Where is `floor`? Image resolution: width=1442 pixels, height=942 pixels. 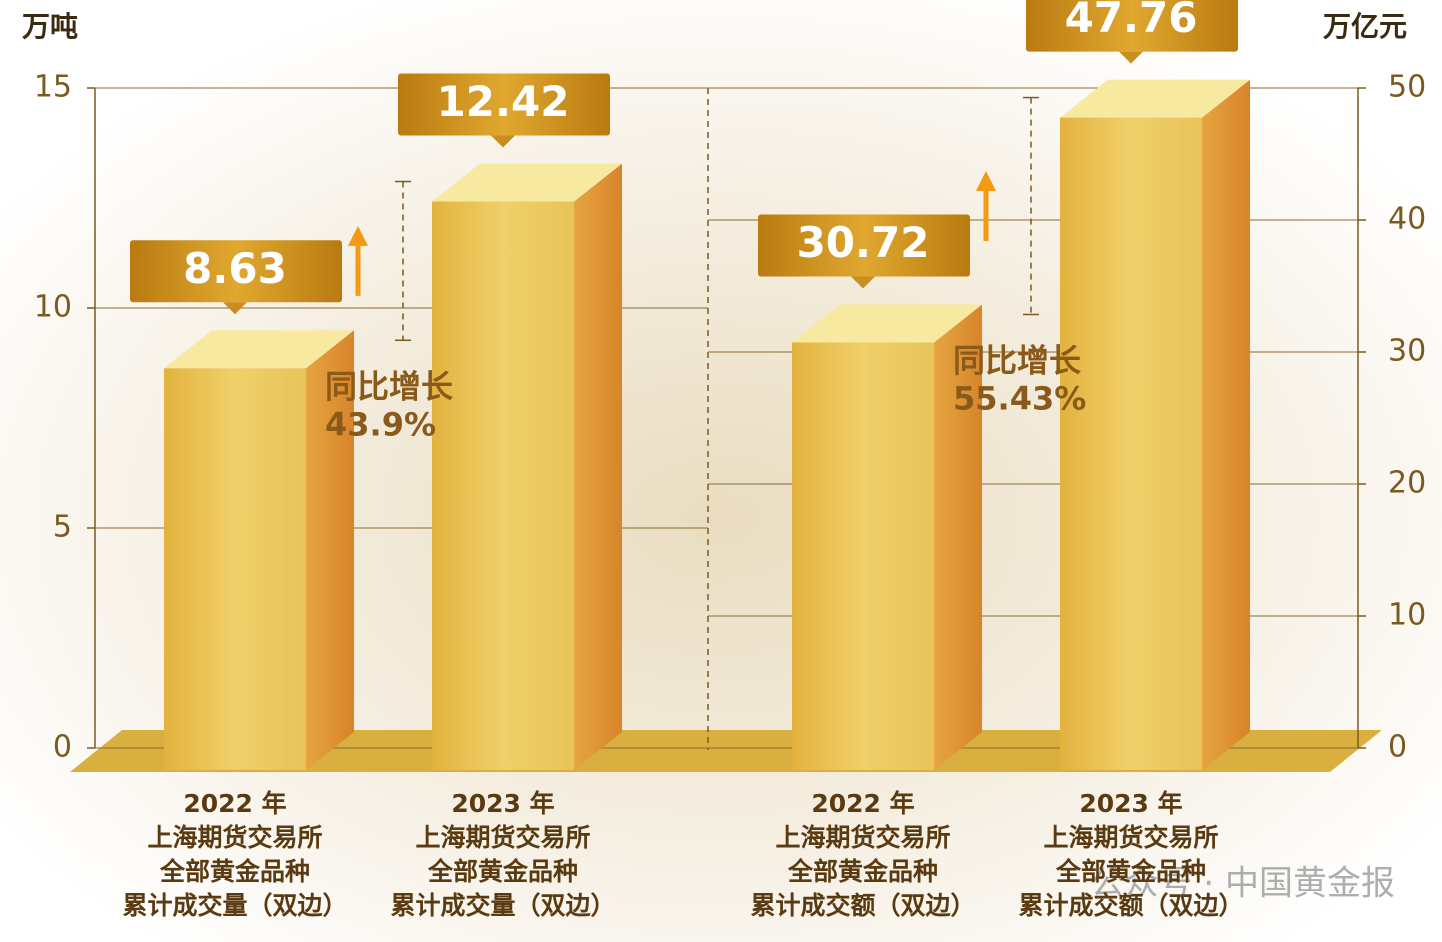 floor is located at coordinates (726, 751).